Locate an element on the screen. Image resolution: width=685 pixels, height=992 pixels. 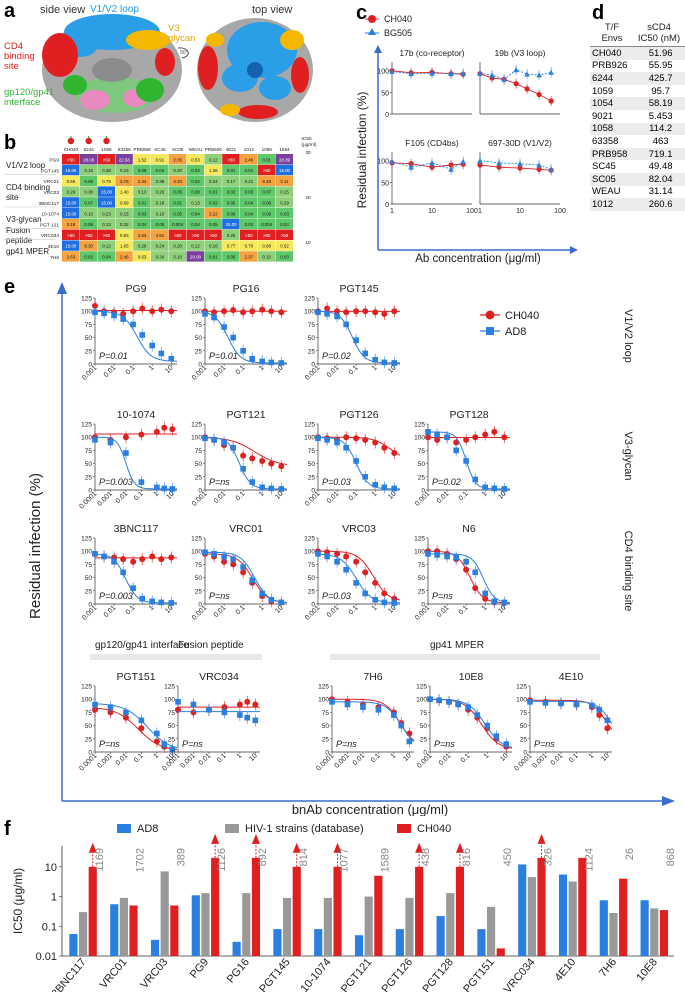
group-bar is located at coordinates (465, 657).